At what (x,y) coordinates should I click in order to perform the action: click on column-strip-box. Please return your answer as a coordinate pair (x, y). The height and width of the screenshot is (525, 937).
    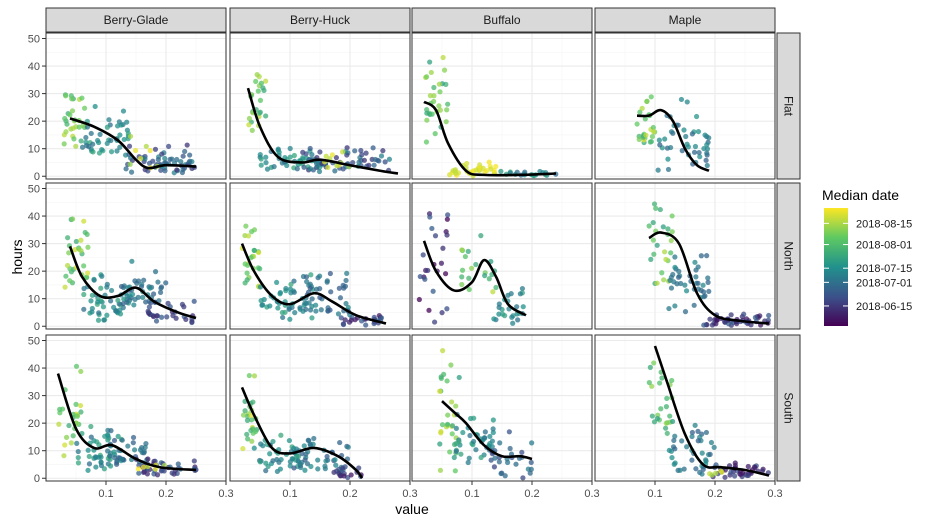
    Looking at the image, I should click on (136, 20).